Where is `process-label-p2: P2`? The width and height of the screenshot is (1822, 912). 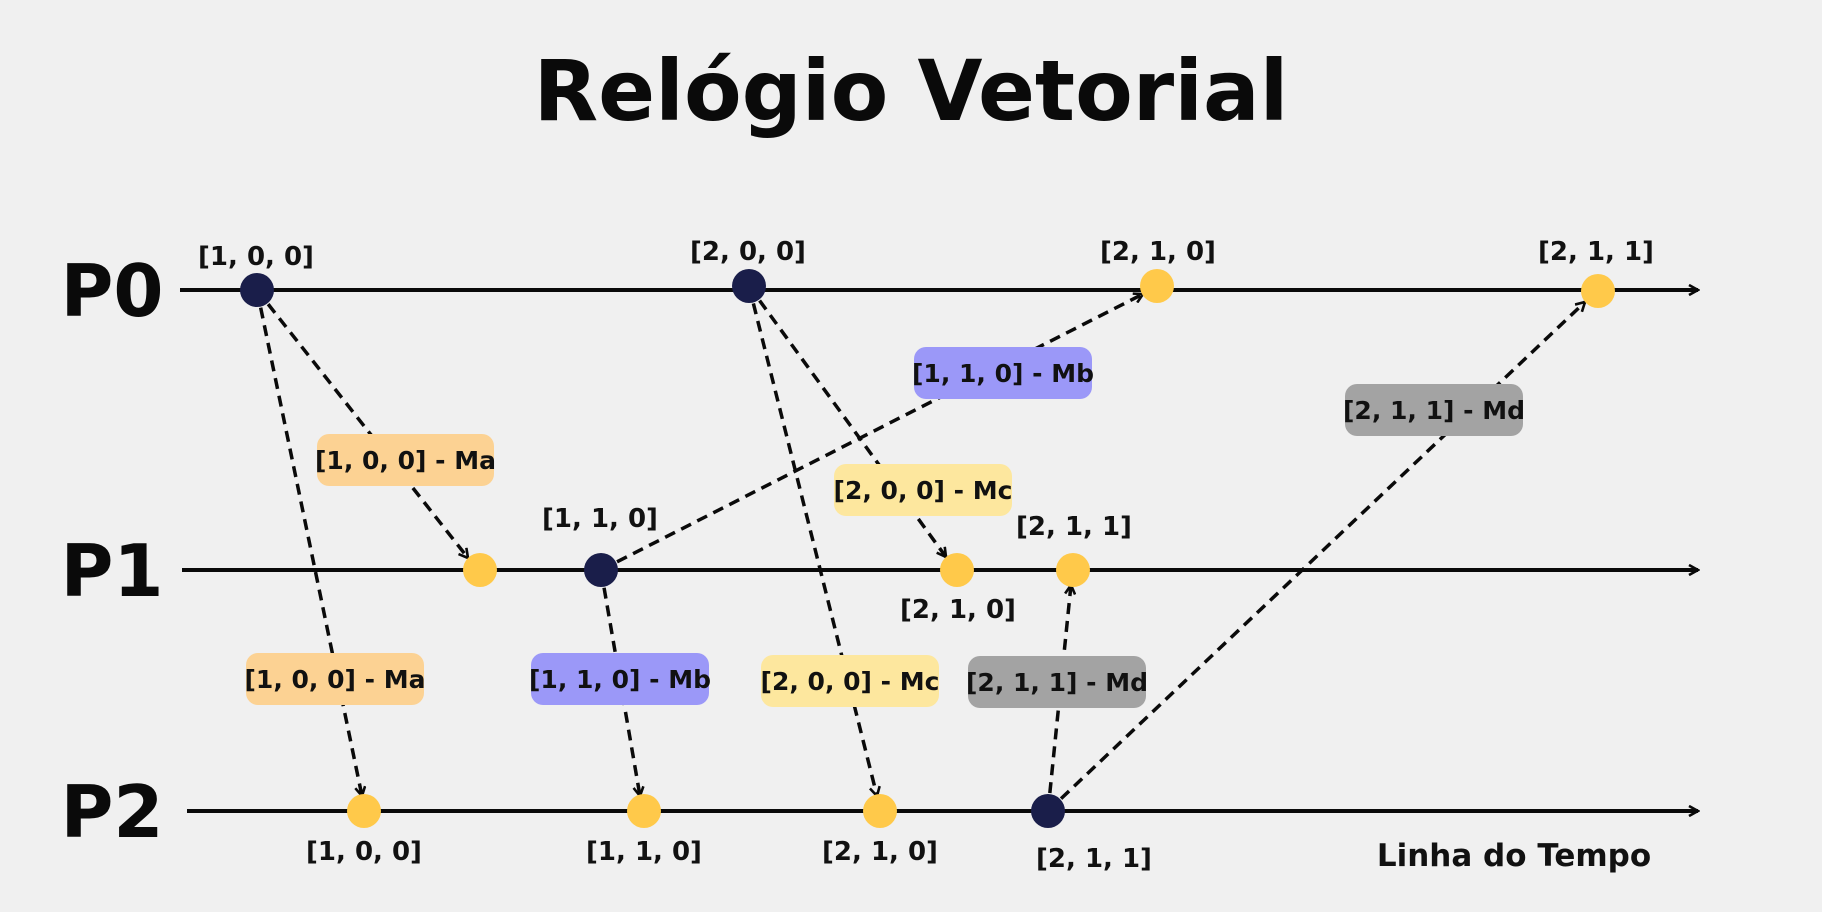
process-label-p2: P2 is located at coordinates (112, 812).